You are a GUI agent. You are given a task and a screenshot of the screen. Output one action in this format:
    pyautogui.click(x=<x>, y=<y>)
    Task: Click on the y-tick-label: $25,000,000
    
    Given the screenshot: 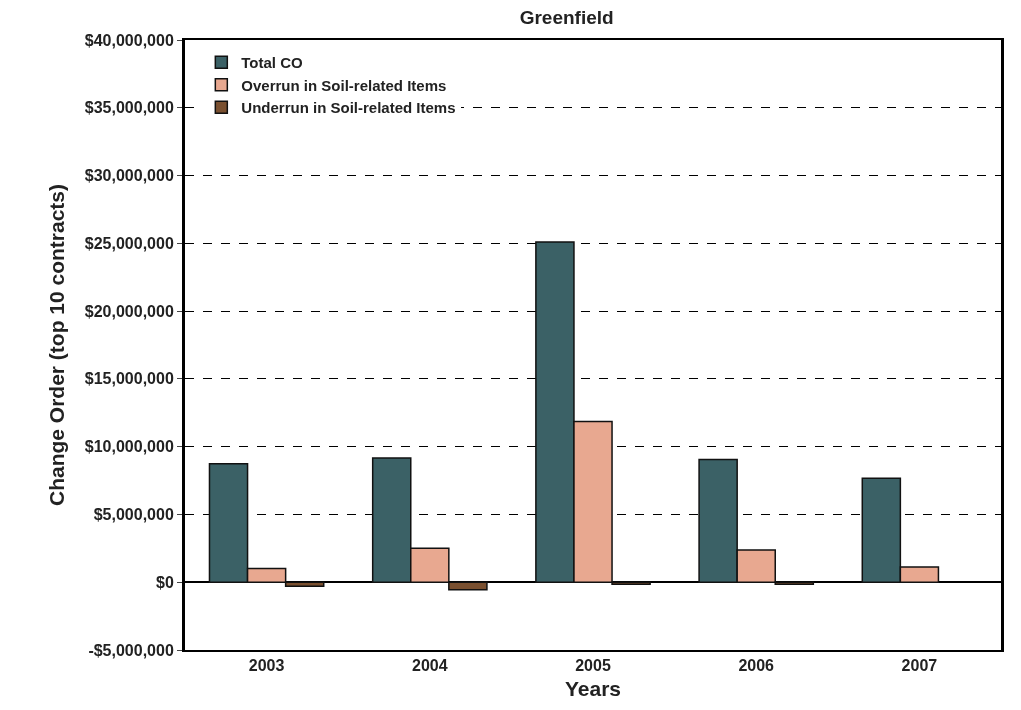 What is the action you would take?
    pyautogui.click(x=129, y=243)
    